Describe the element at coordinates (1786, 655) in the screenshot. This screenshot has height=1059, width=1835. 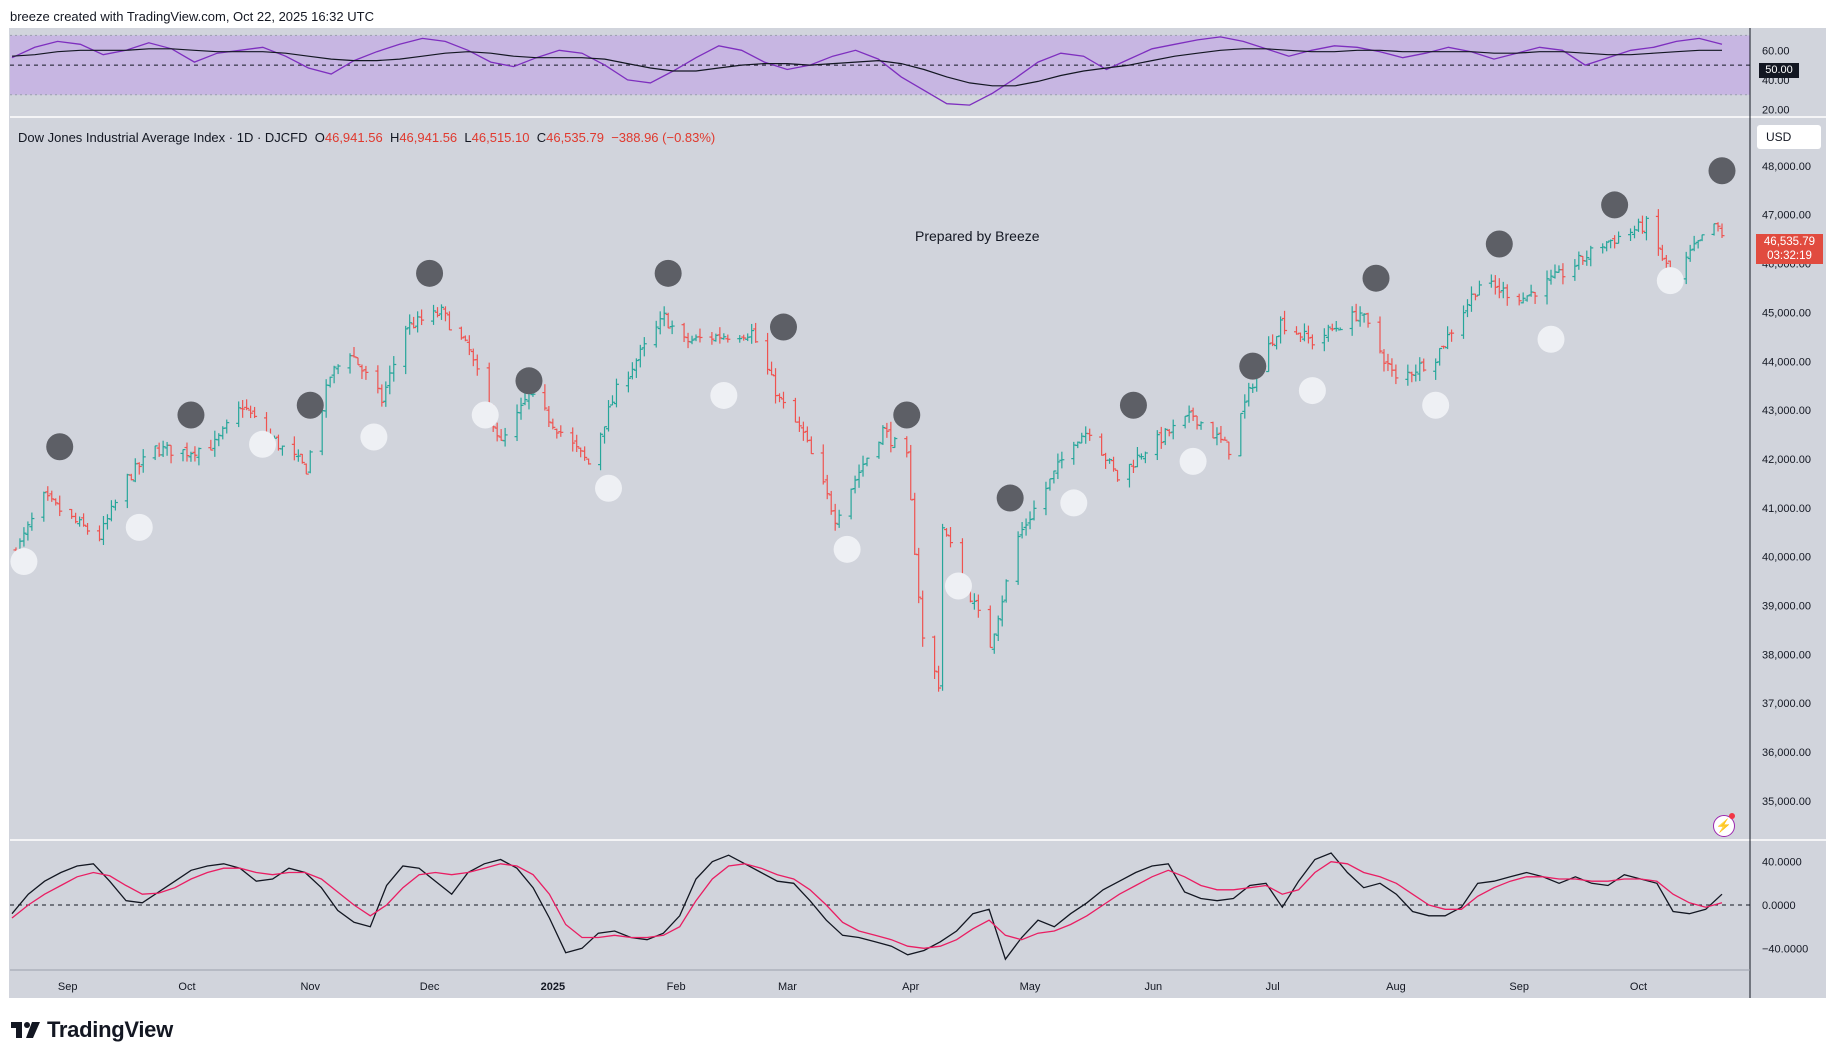
I see `price-tick-label: 38,000.00` at that location.